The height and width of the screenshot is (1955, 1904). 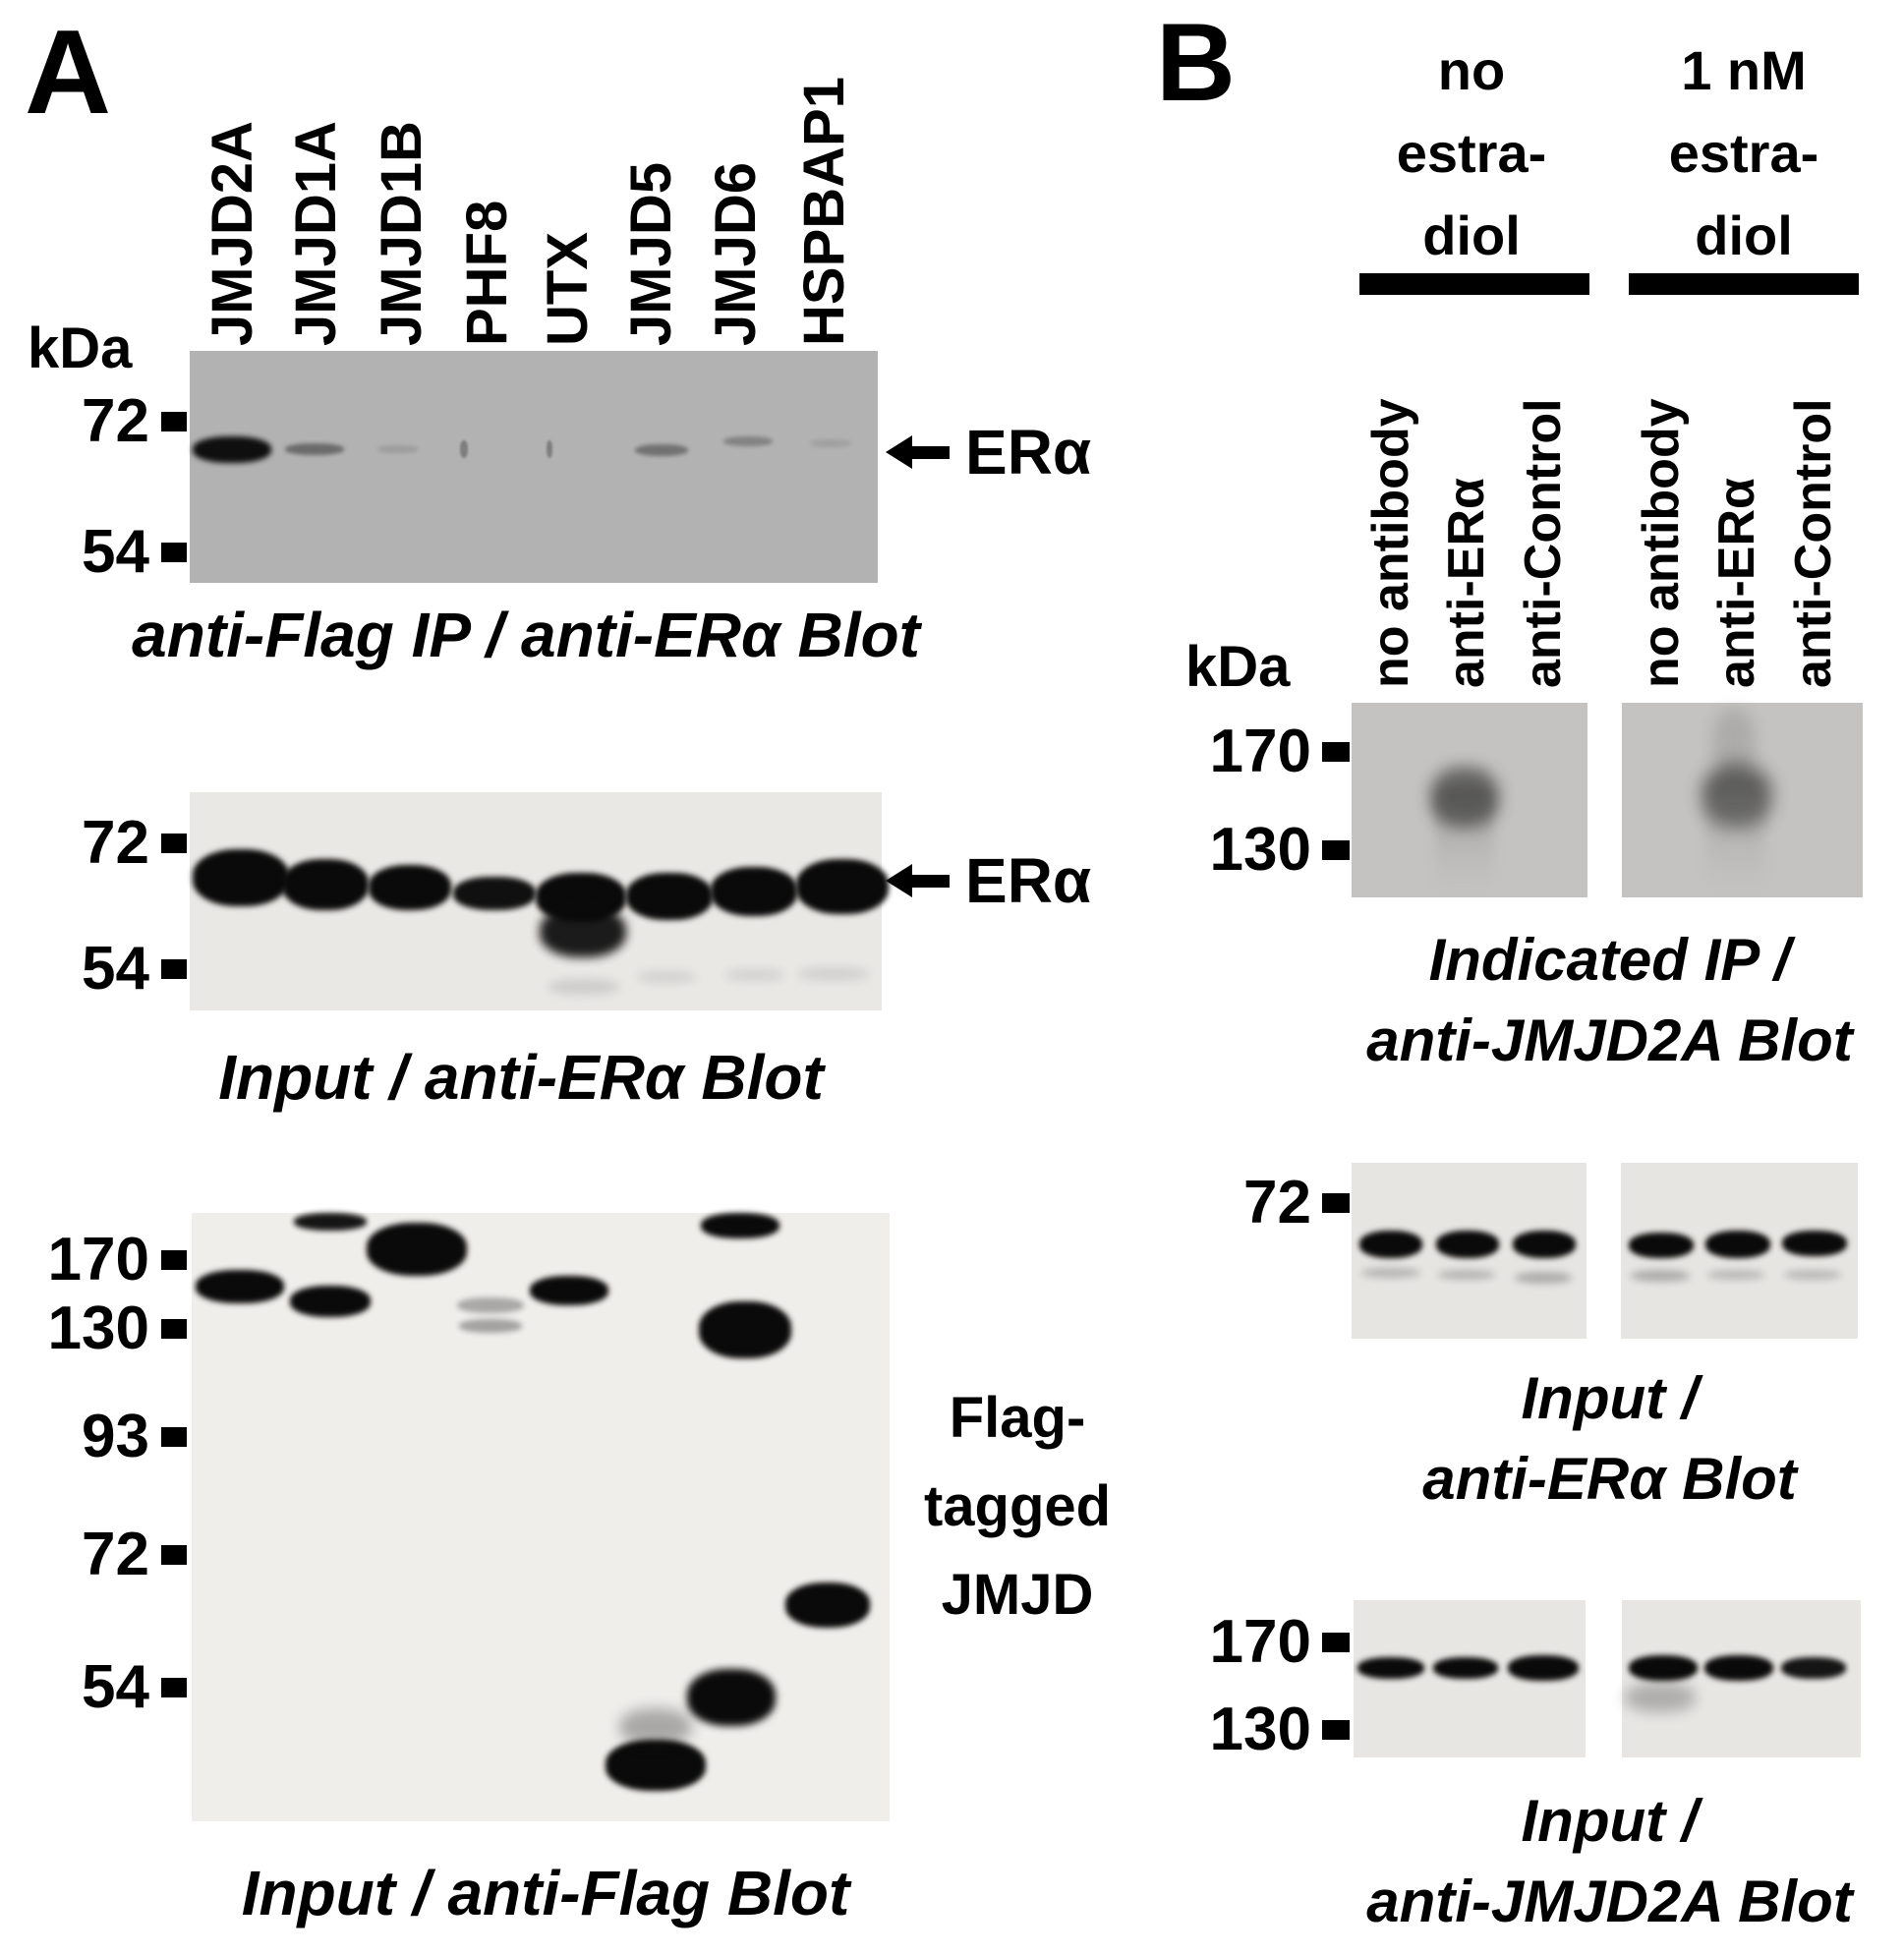 What do you see at coordinates (1471, 70) in the screenshot?
I see `header-line: no` at bounding box center [1471, 70].